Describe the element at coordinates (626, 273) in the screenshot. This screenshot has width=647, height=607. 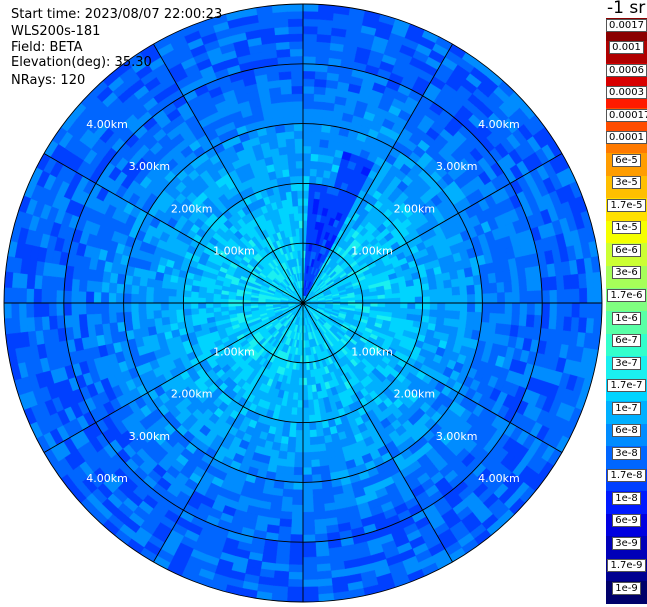
I see `colorbar-tick-label: 3e-6` at that location.